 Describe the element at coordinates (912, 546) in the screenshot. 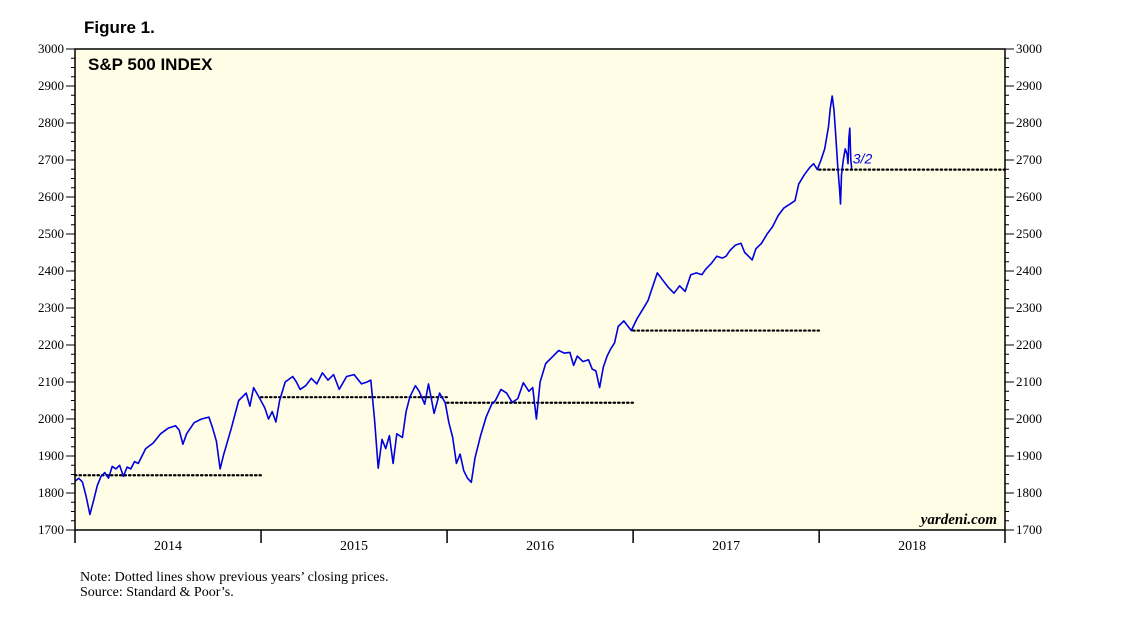

I see `x-tick-label-2018: 2018` at that location.